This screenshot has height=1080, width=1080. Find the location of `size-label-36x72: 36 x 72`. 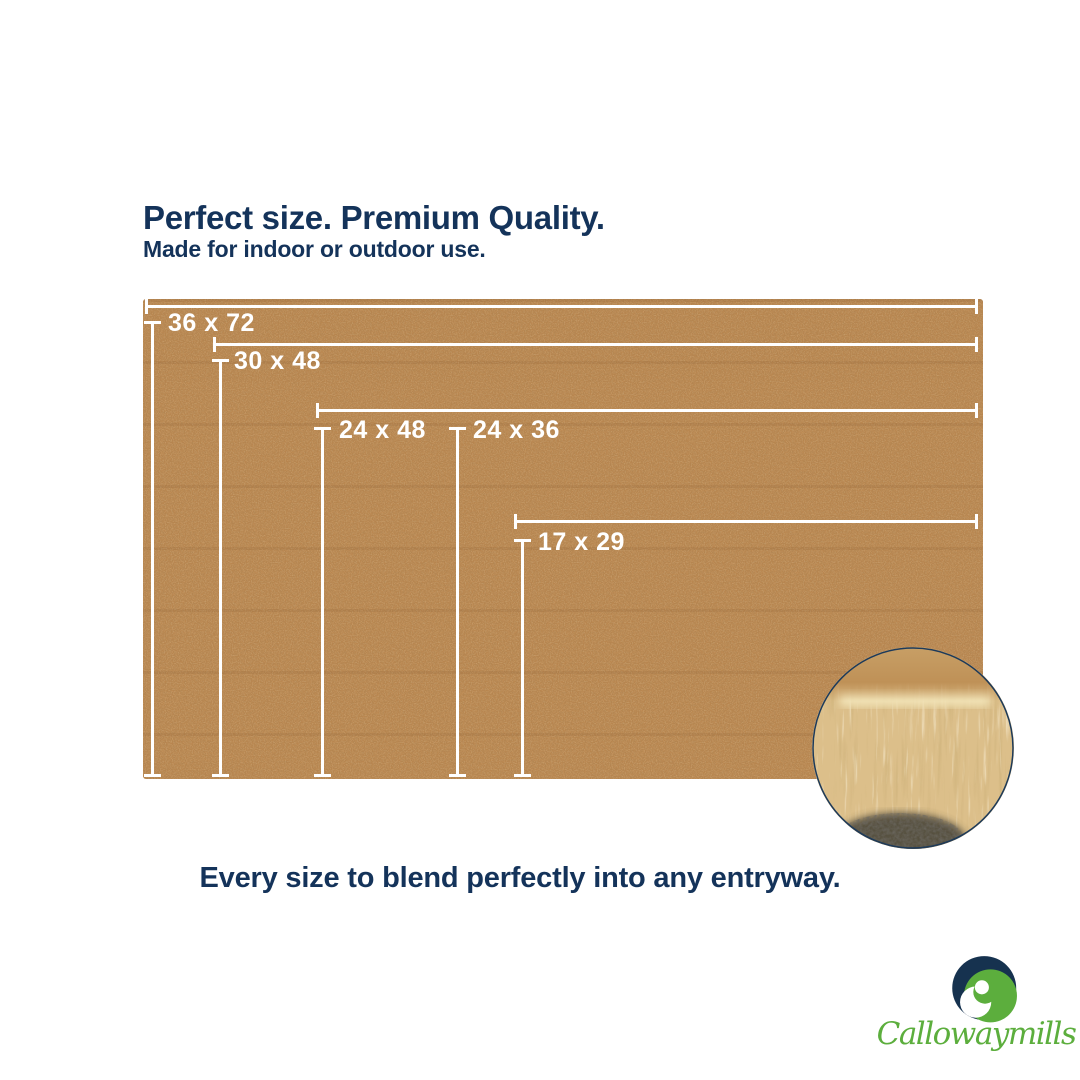

size-label-36x72: 36 x 72 is located at coordinates (211, 323).